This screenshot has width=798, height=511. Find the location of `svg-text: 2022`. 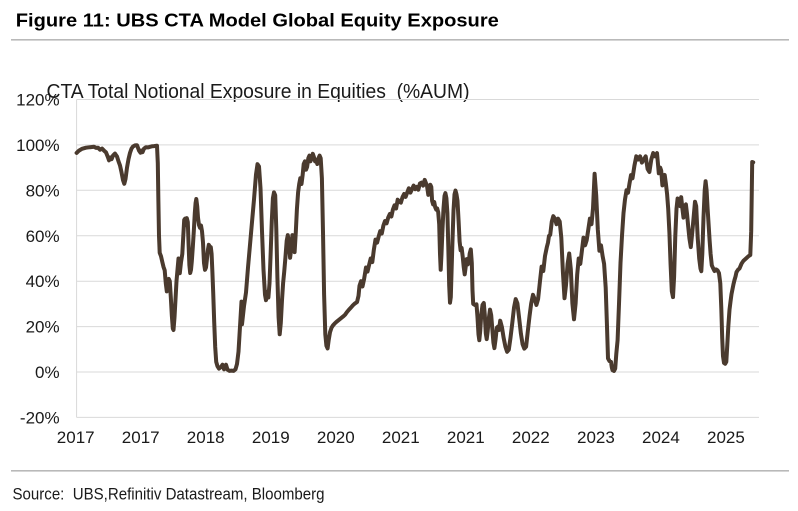

svg-text: 2022 is located at coordinates (531, 437).